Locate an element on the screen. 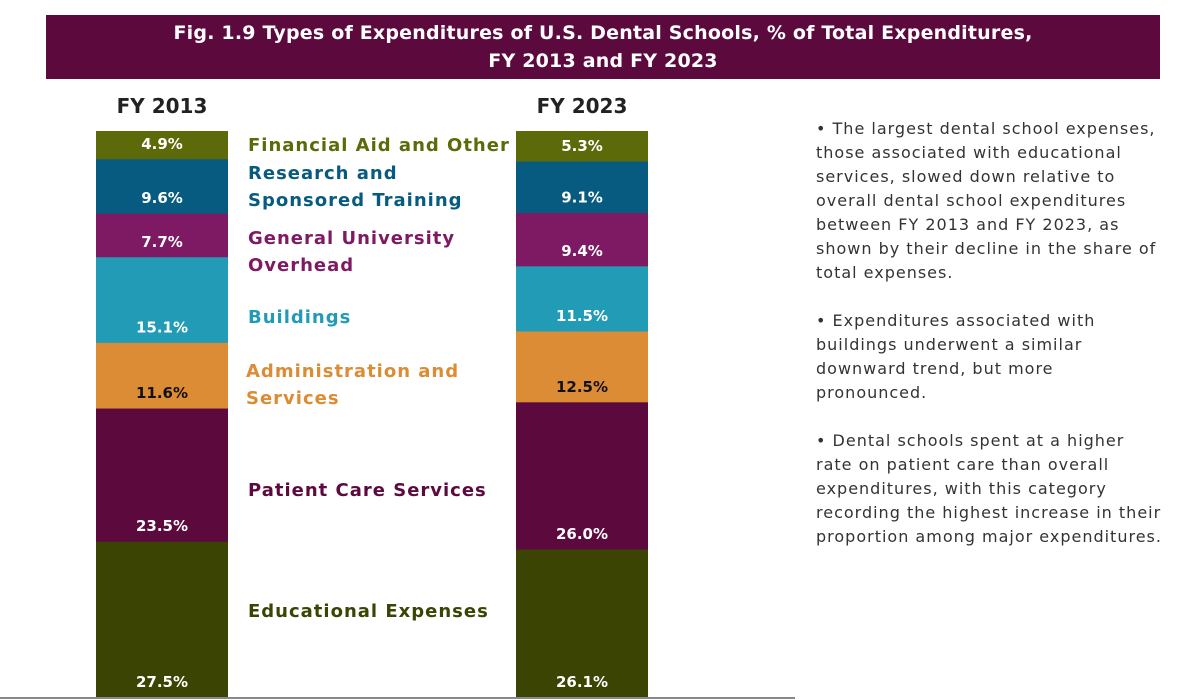 This screenshot has width=1200, height=700. label-administration: Administration and Services is located at coordinates (353, 385).